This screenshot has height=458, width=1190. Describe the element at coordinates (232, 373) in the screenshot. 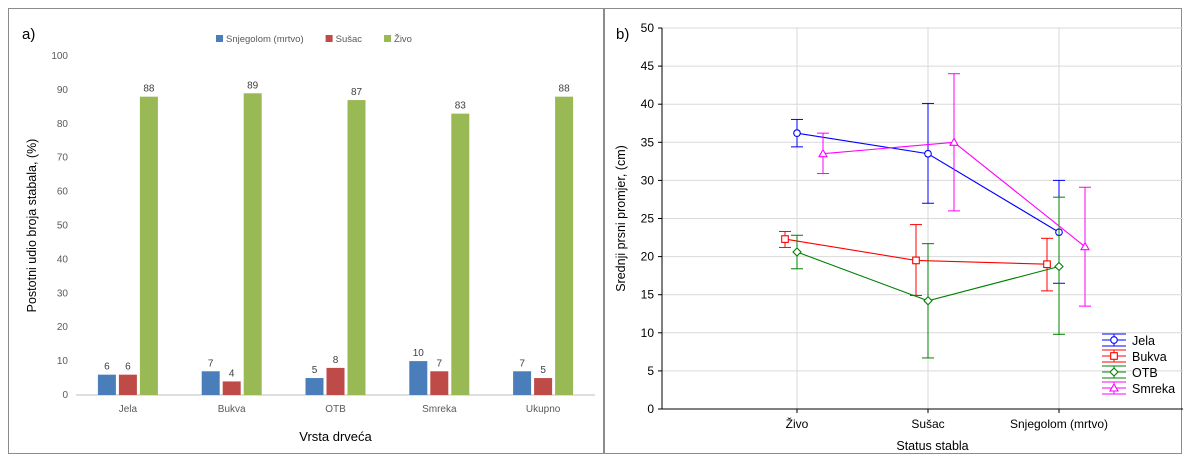

I see `bar-data-label: 4` at that location.